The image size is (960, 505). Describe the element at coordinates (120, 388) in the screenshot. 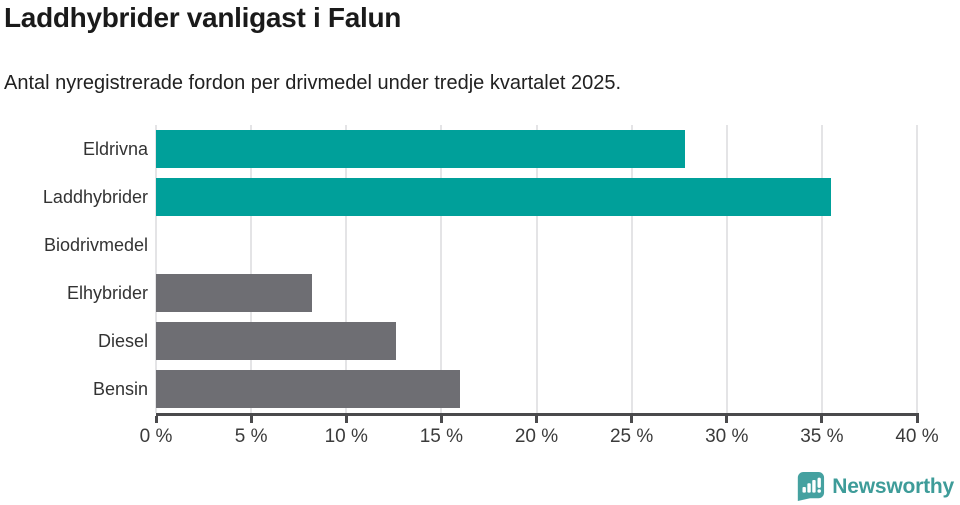

I see `category-label: Bensin` at that location.